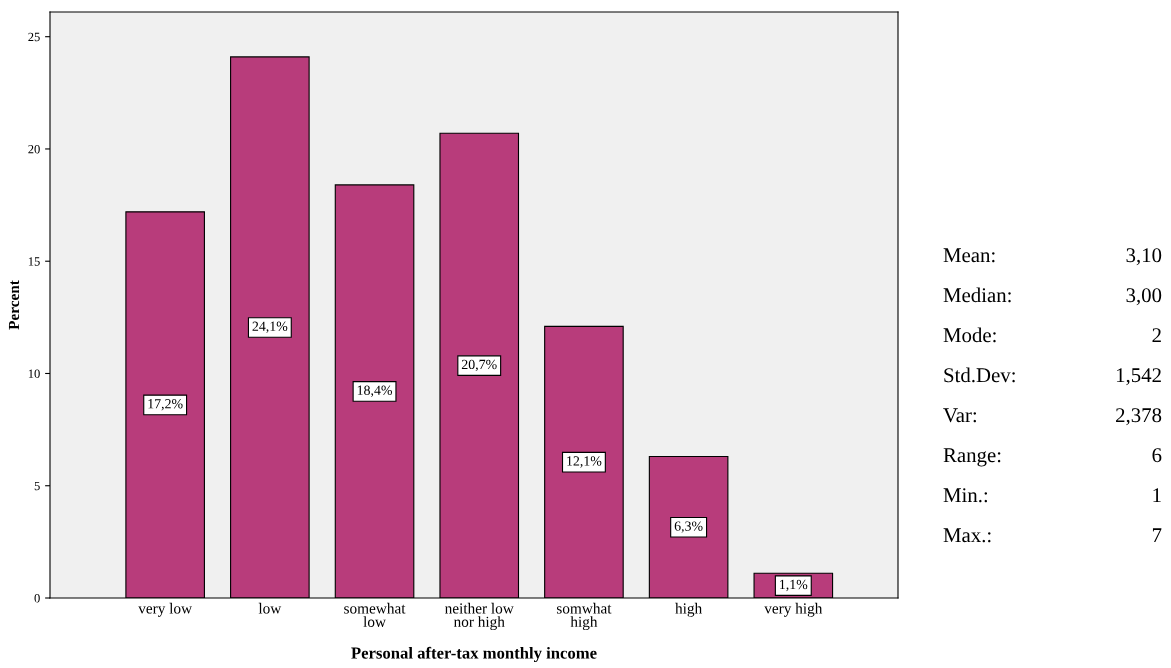 The width and height of the screenshot is (1171, 668). Describe the element at coordinates (1144, 297) in the screenshot. I see `text: 3,00` at that location.